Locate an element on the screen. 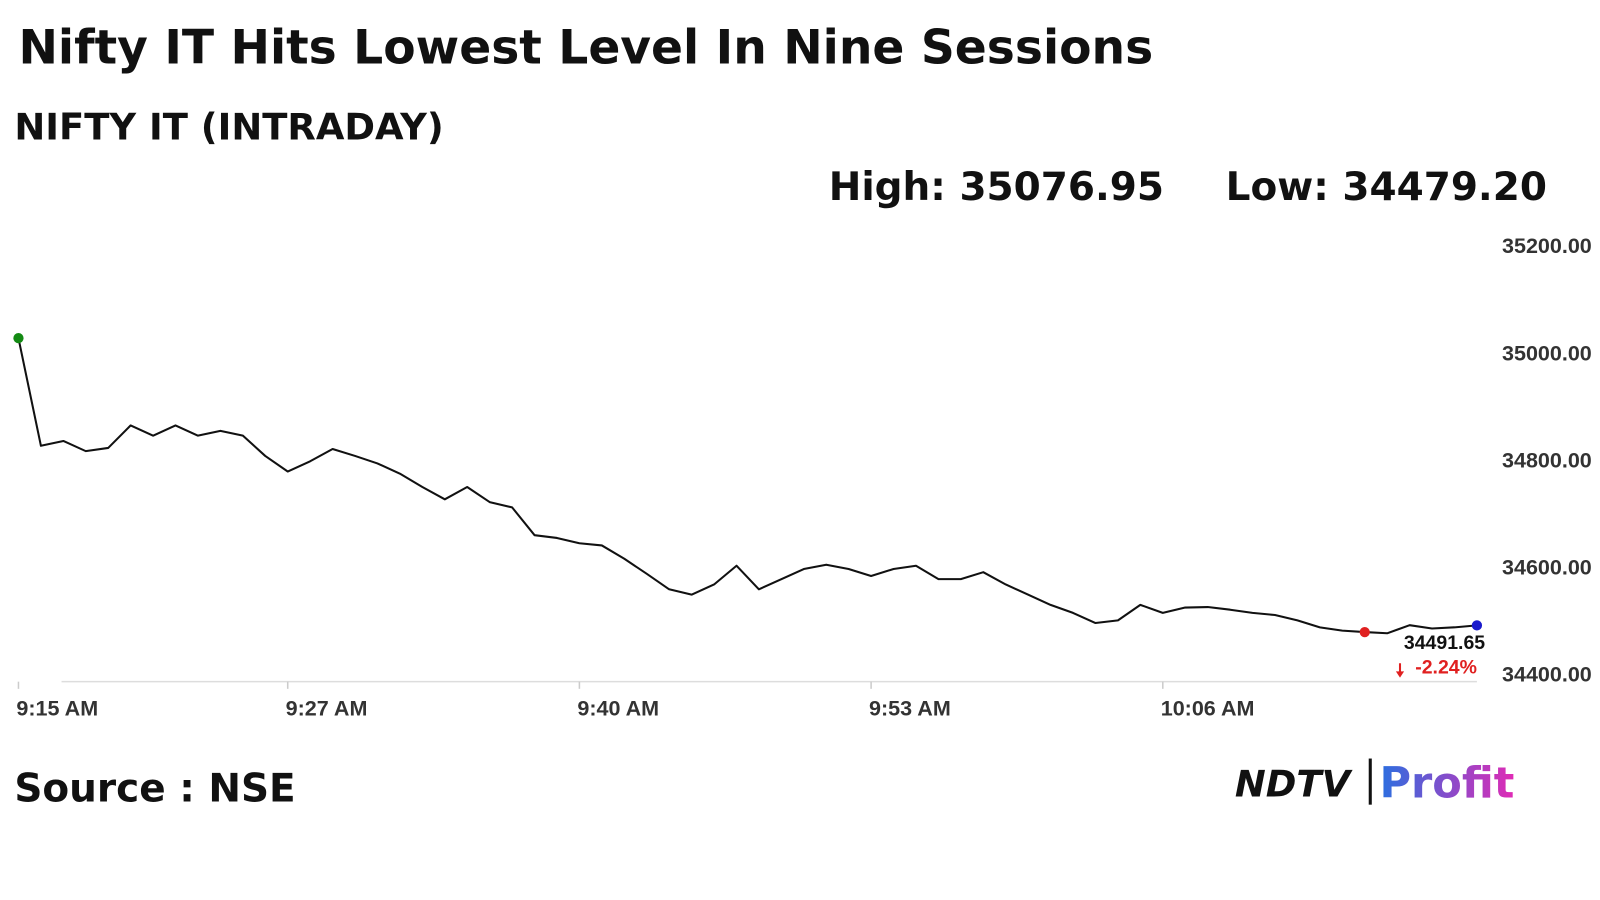 Image resolution: width=1600 pixels, height=900 pixels. last-value-label: 34491.65 is located at coordinates (1444, 643).